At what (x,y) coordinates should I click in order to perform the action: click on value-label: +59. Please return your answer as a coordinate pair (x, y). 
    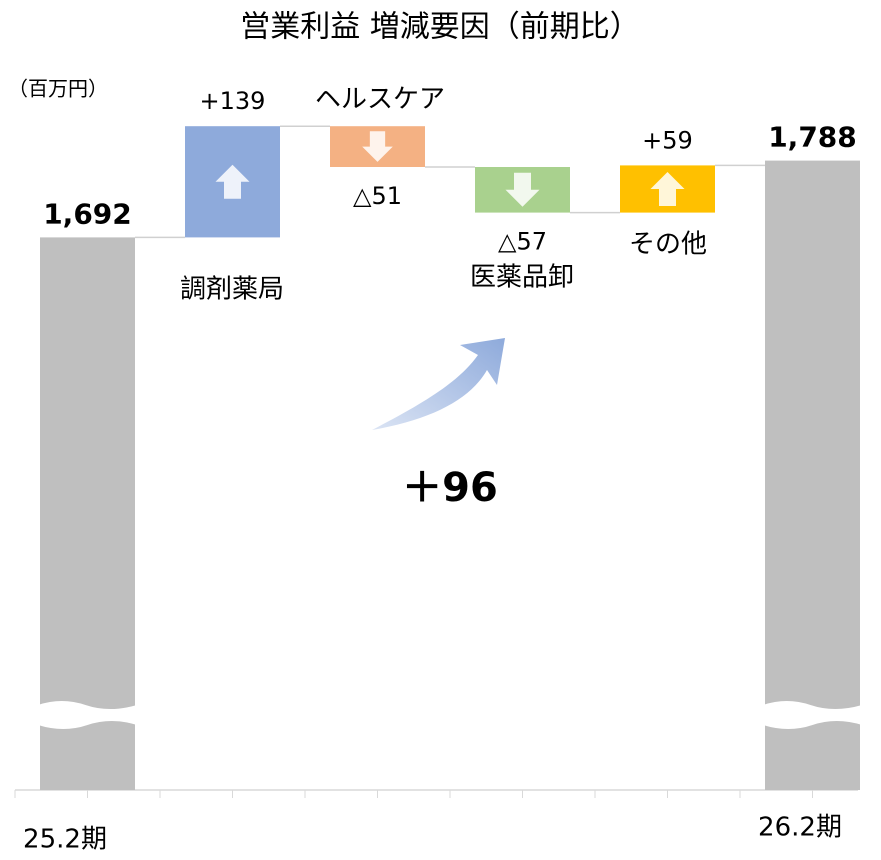
    Looking at the image, I should click on (667, 140).